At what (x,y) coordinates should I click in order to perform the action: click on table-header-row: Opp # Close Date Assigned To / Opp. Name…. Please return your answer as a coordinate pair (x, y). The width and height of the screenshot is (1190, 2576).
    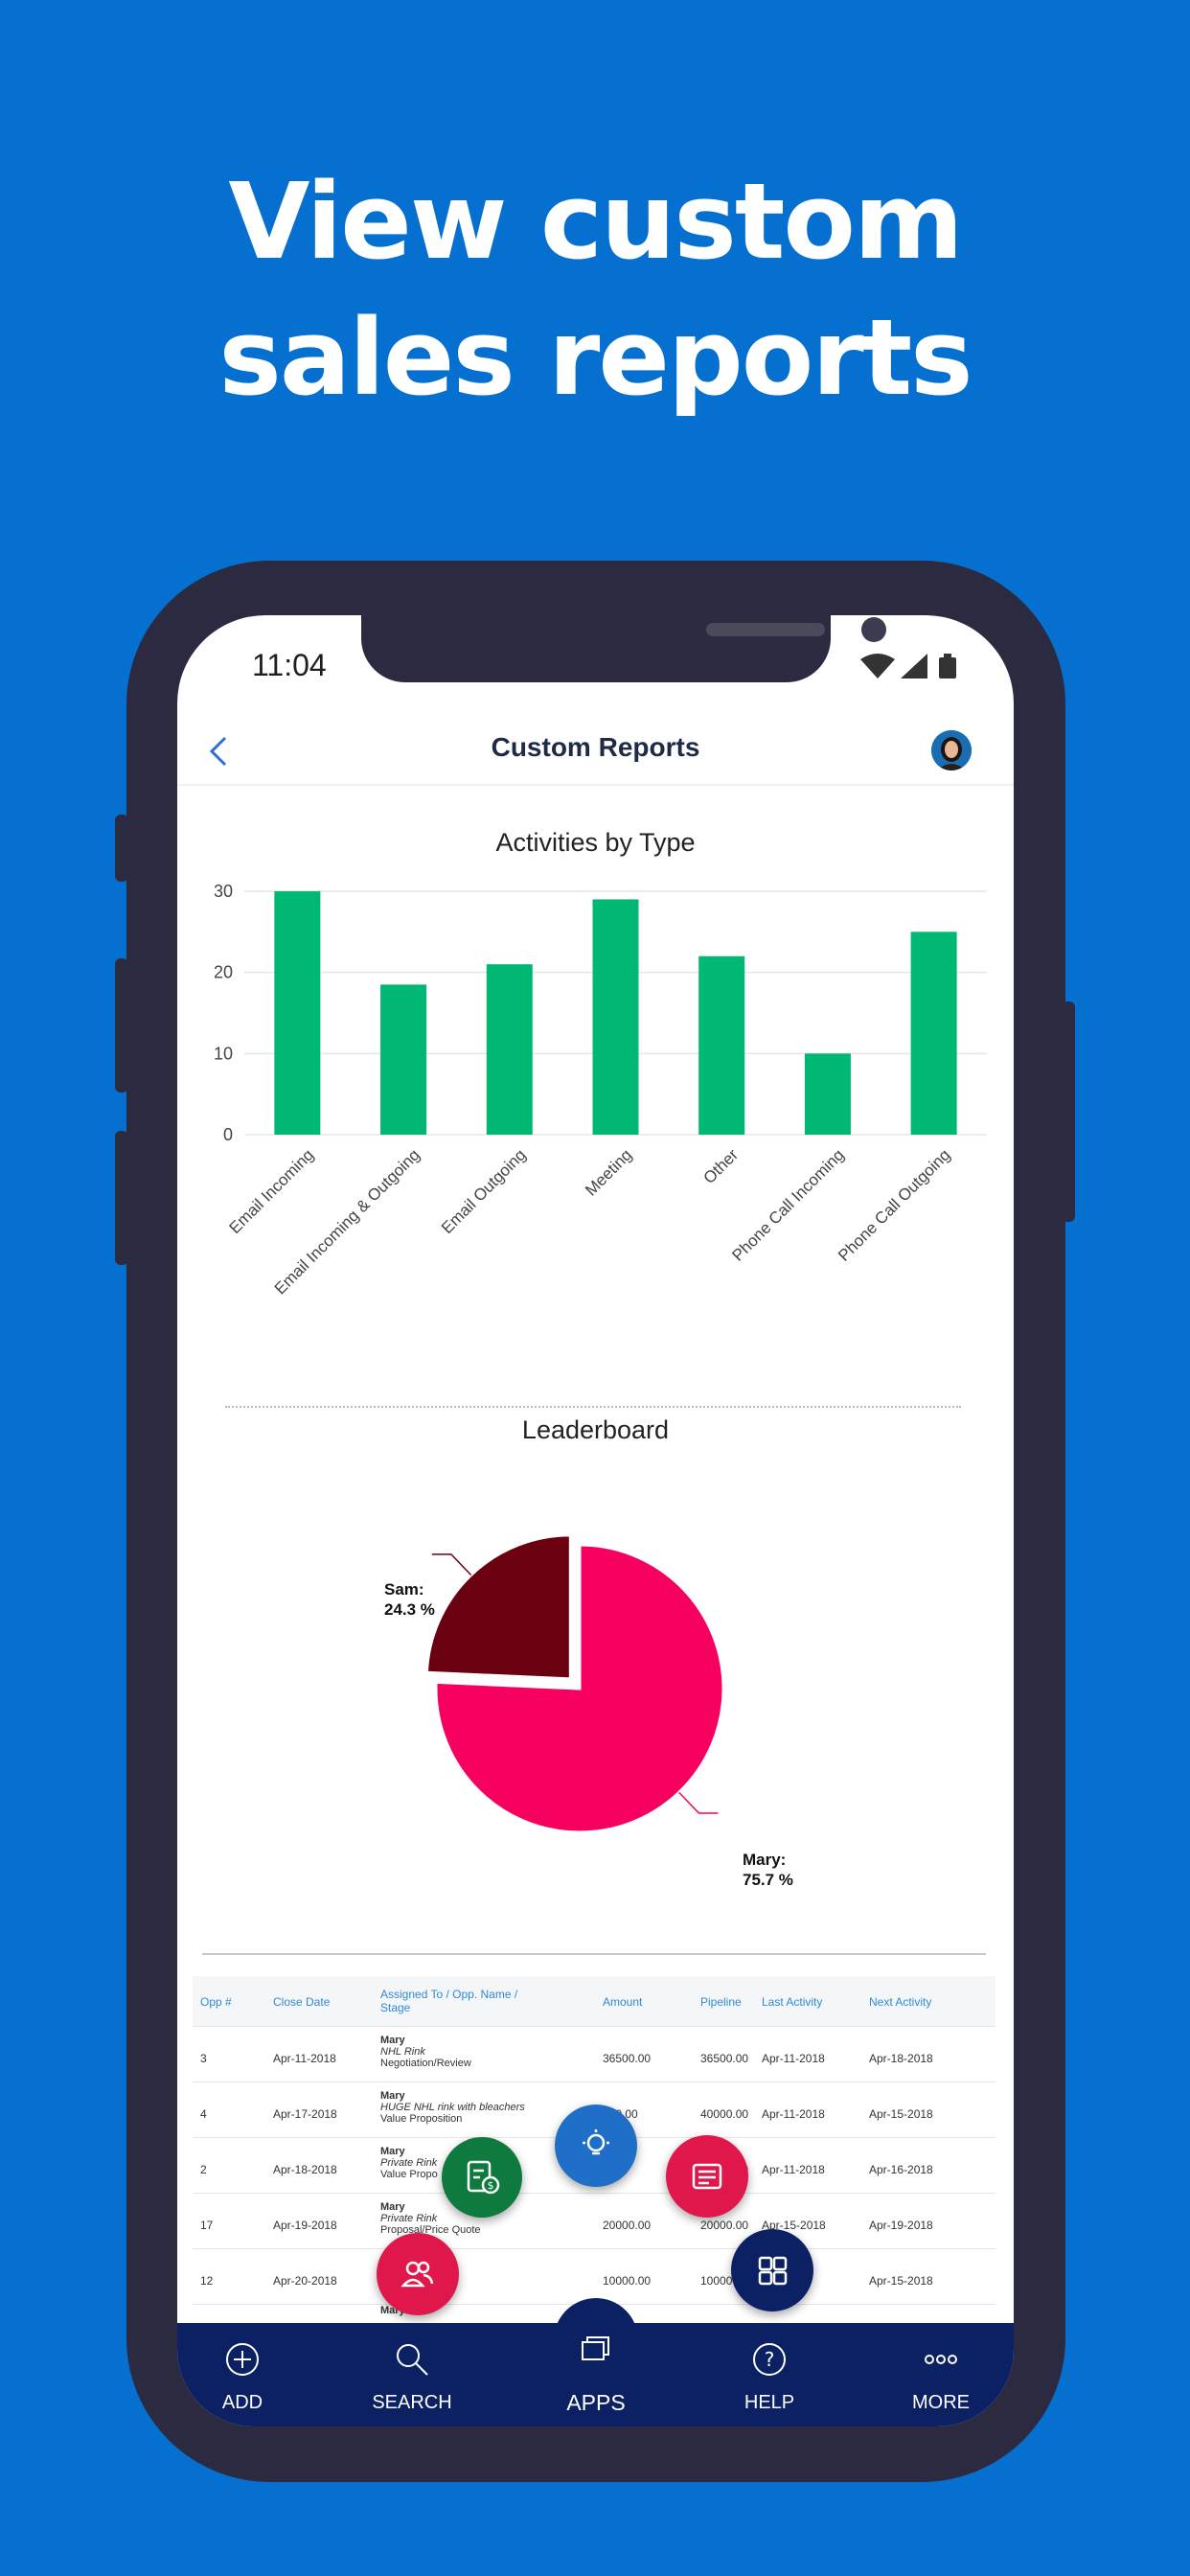
    Looking at the image, I should click on (594, 2001).